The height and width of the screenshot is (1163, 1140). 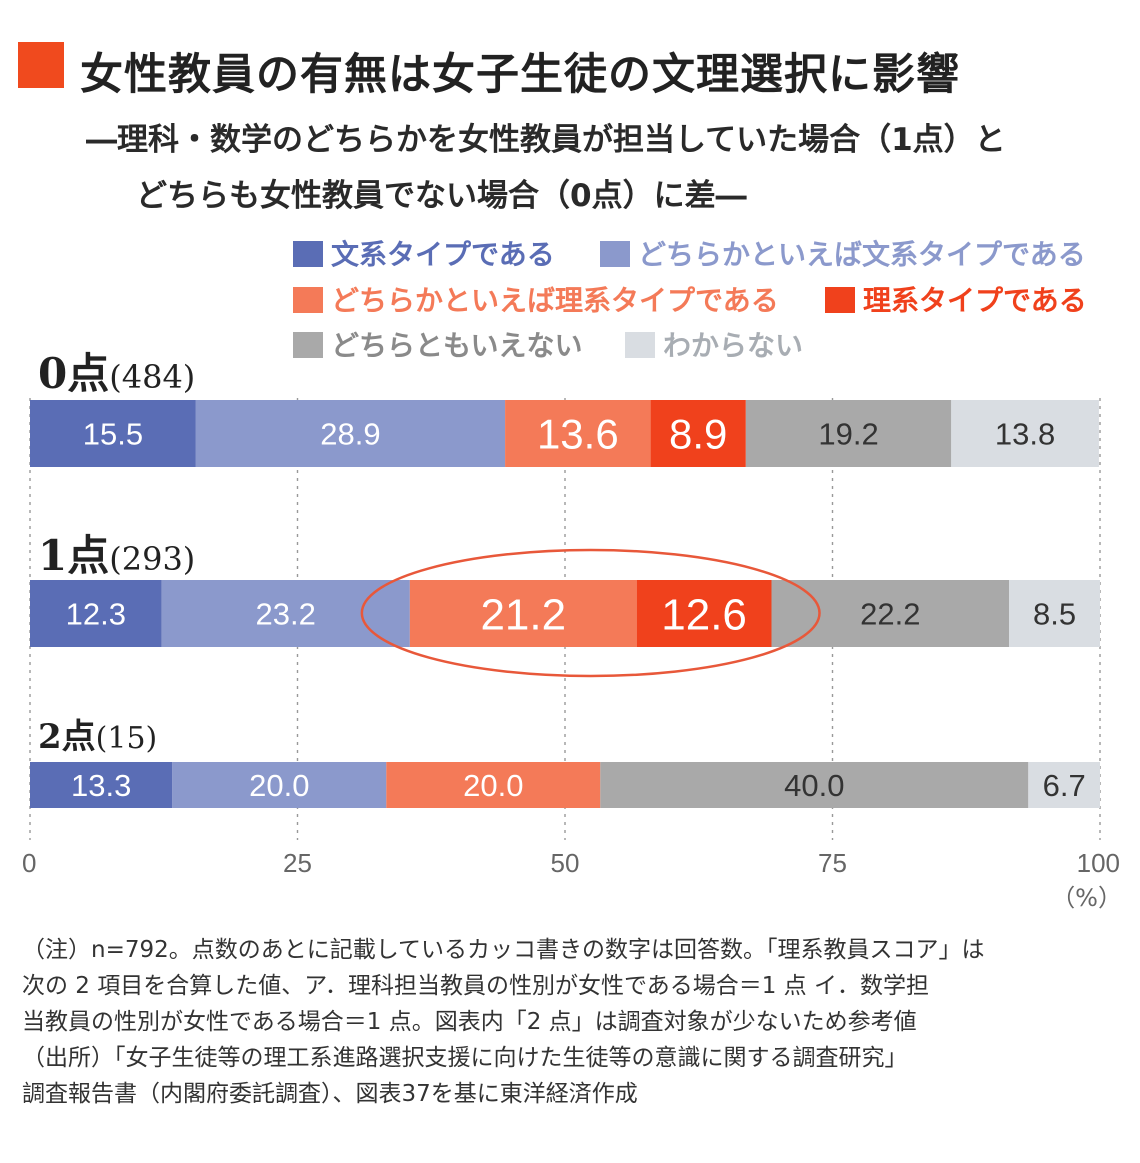 I want to click on data-label: 8.5, so click(x=1054, y=614).